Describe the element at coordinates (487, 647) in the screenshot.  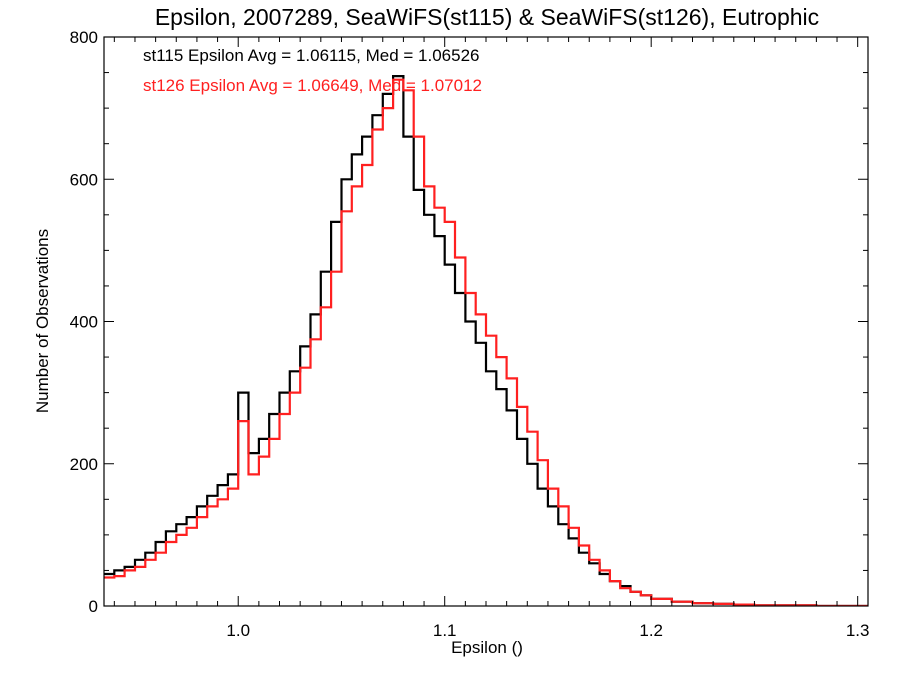
I see `x-axis-label: Epsilon ()` at that location.